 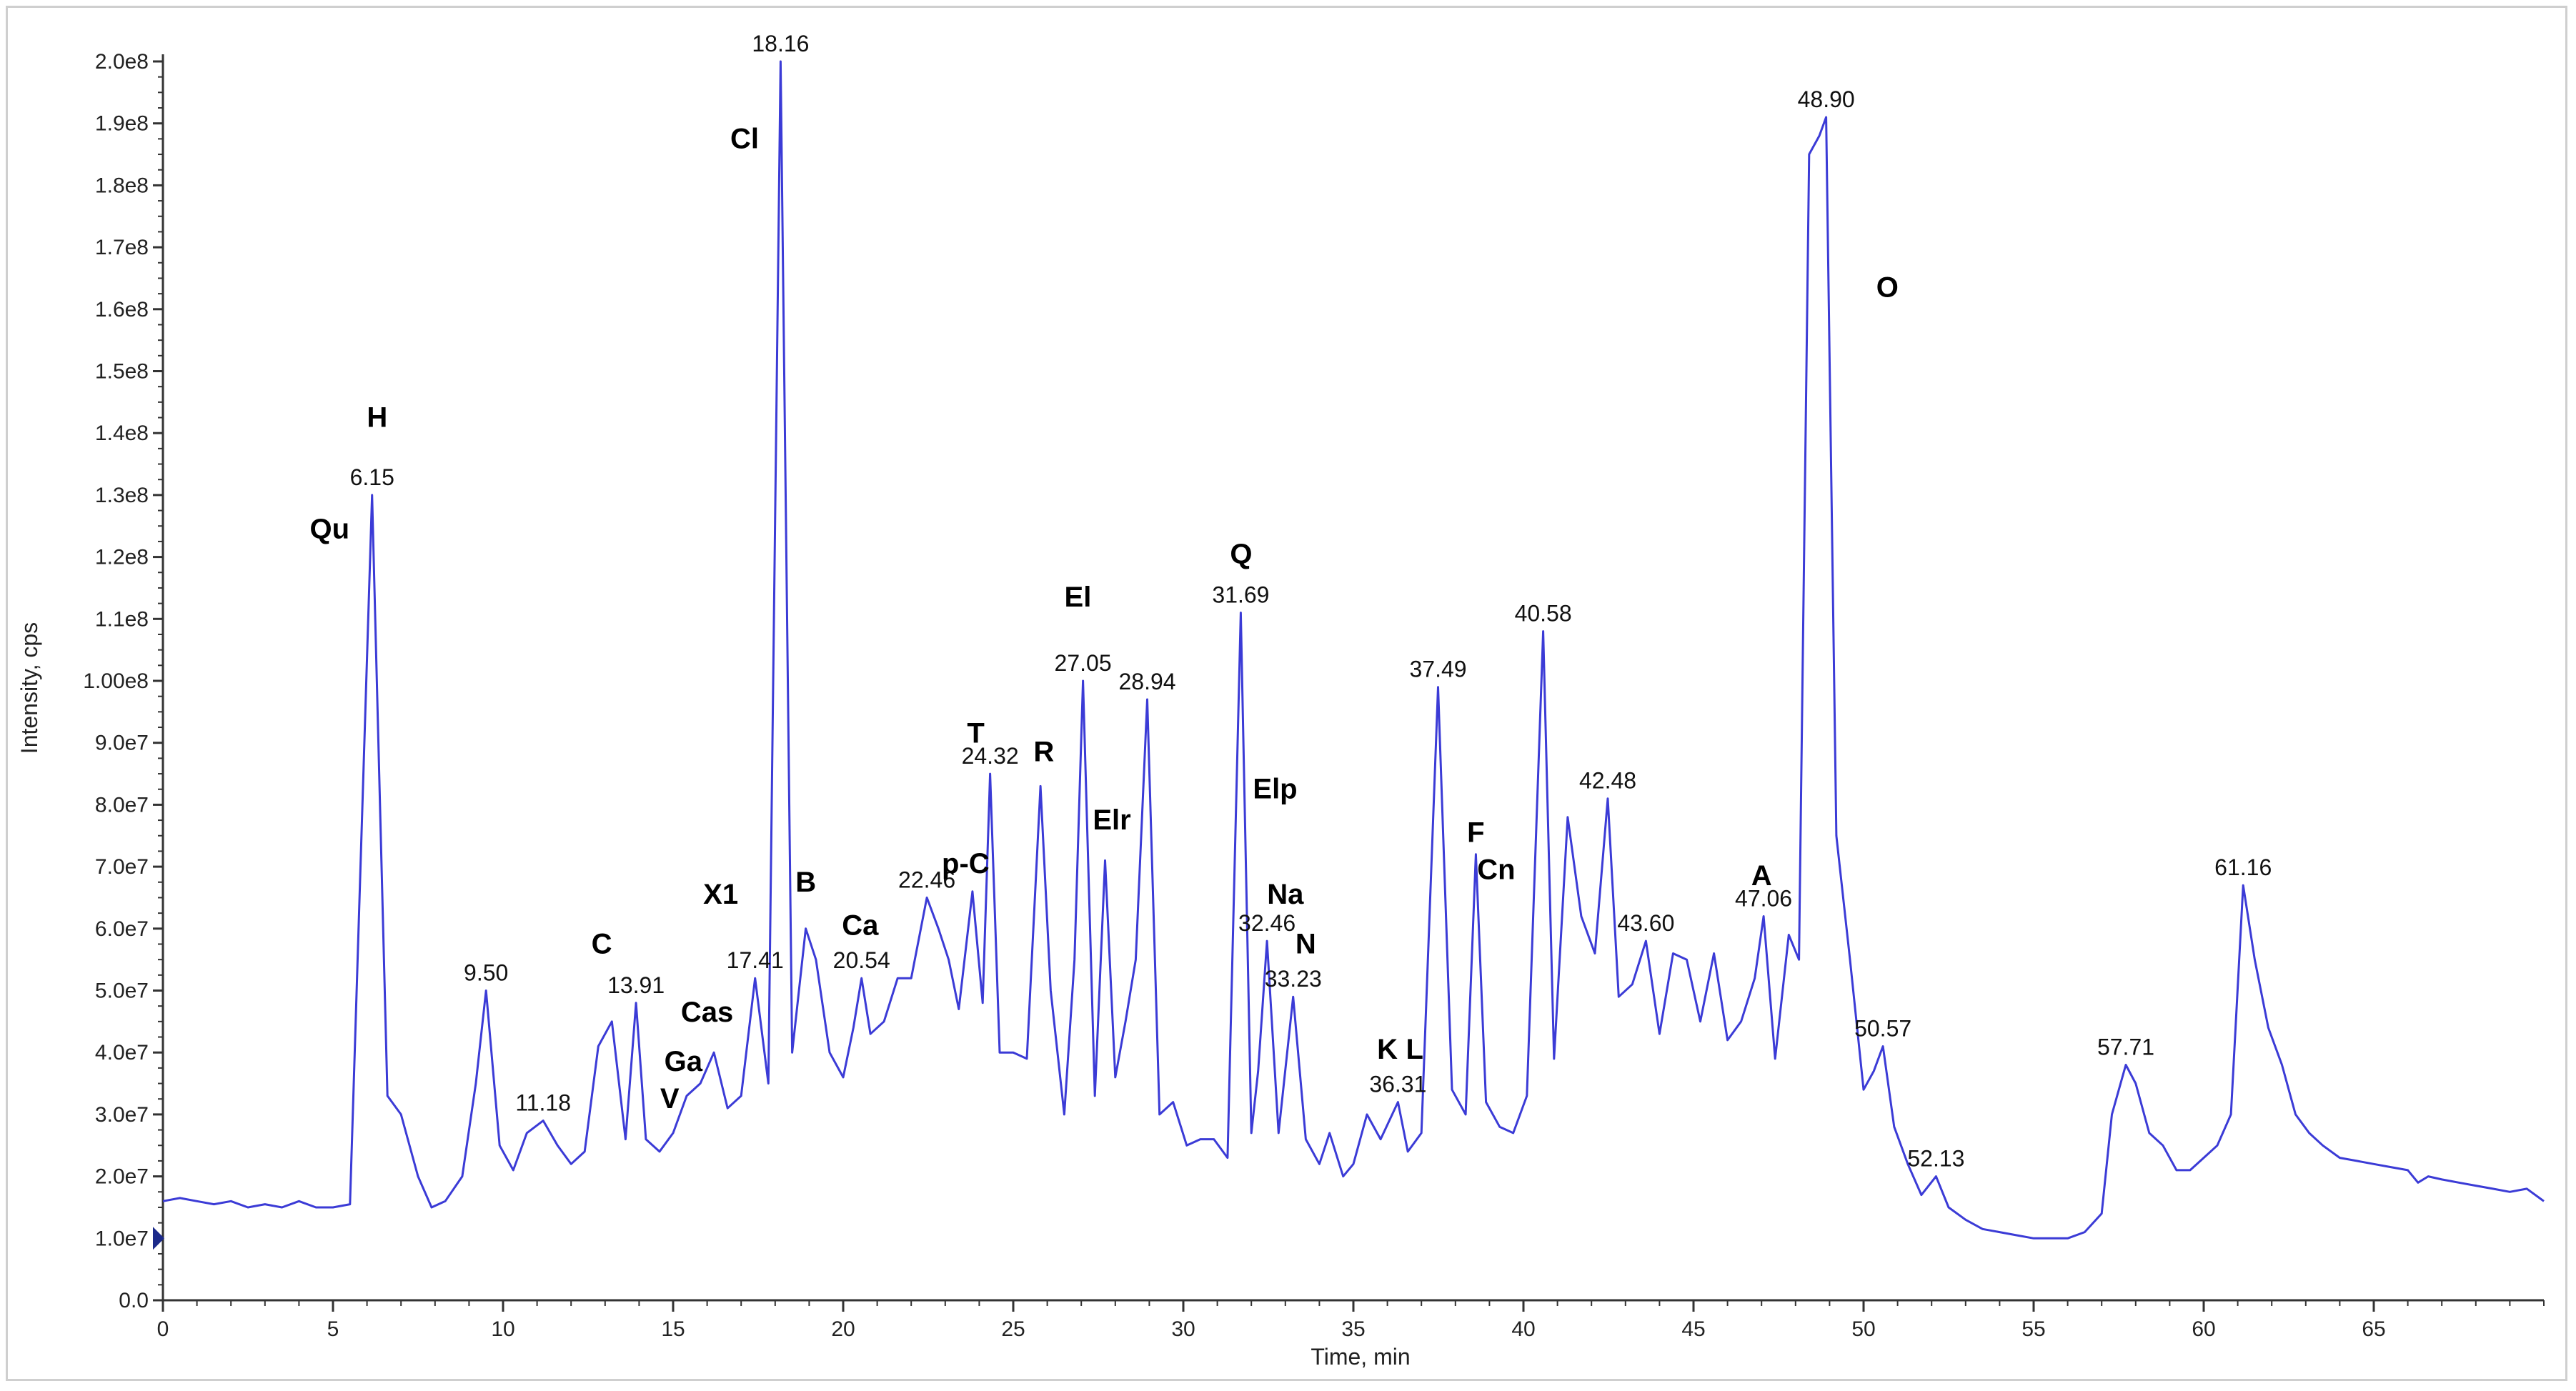 I want to click on compound-label: Cas, so click(x=707, y=1012).